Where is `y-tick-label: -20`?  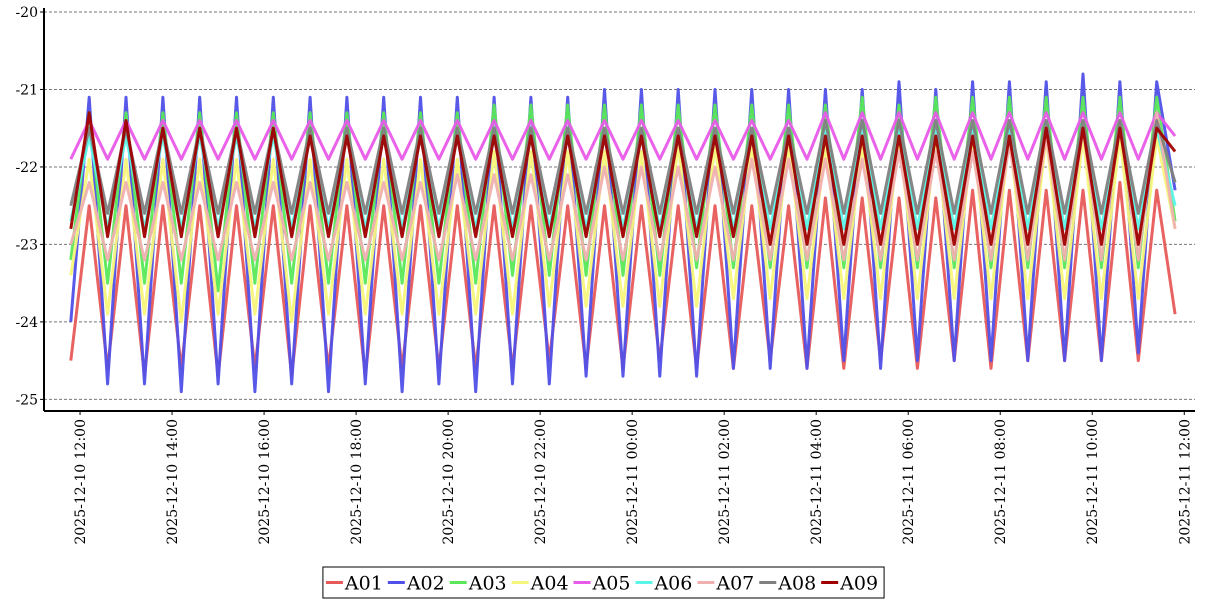 y-tick-label: -20 is located at coordinates (26, 13).